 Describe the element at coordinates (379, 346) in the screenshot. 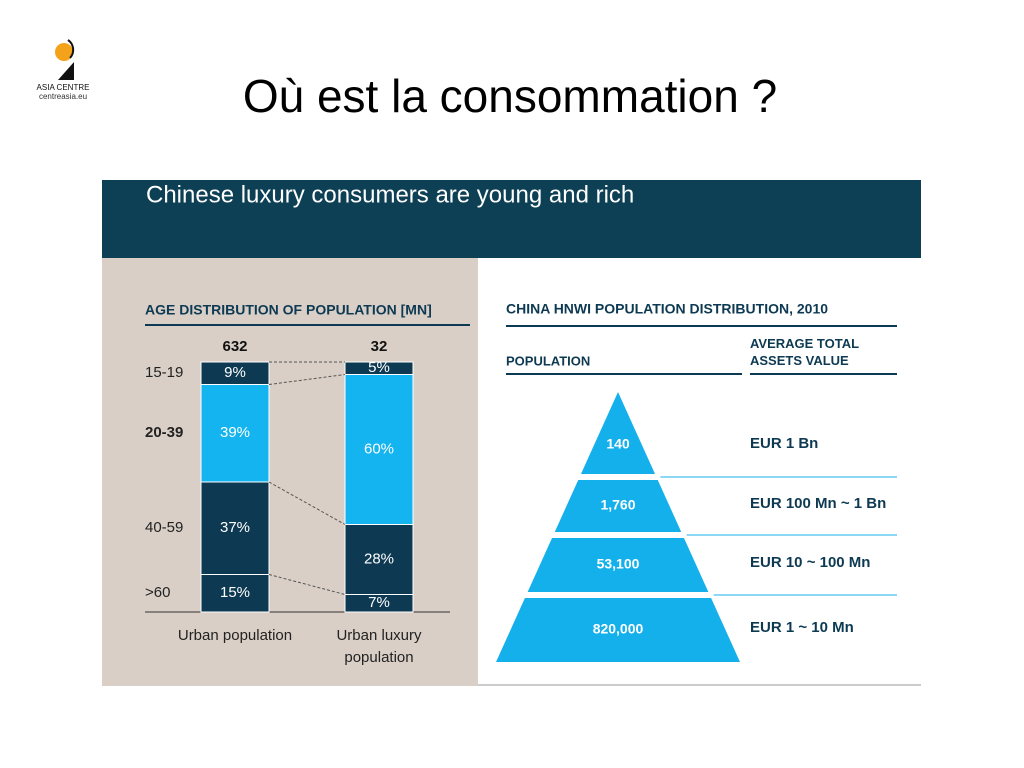

I see `total-label: 32` at that location.